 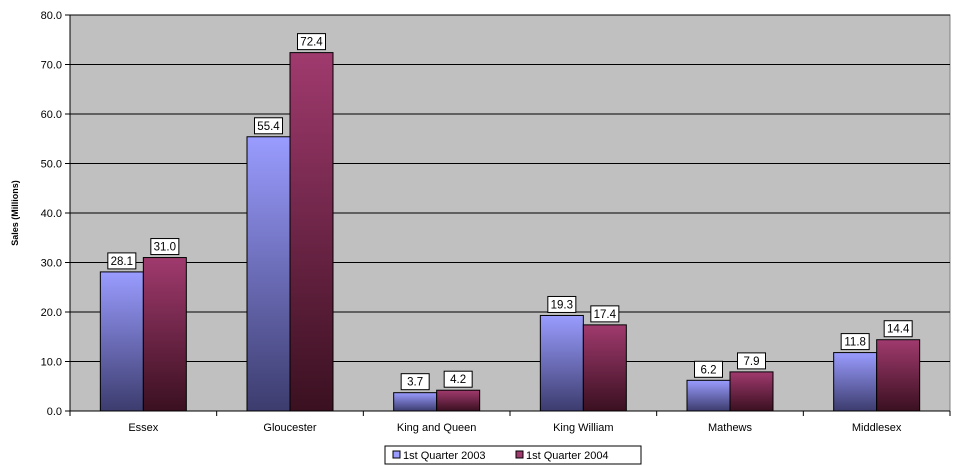 What do you see at coordinates (567, 456) in the screenshot?
I see `legend-entry: 1st Quarter 2004` at bounding box center [567, 456].